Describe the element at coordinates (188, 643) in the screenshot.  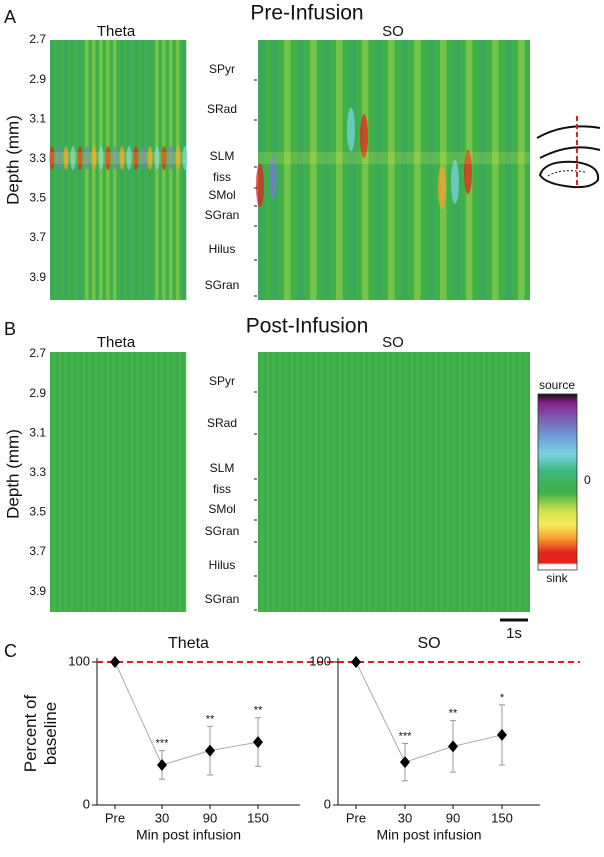
I see `chart-title: Theta` at that location.